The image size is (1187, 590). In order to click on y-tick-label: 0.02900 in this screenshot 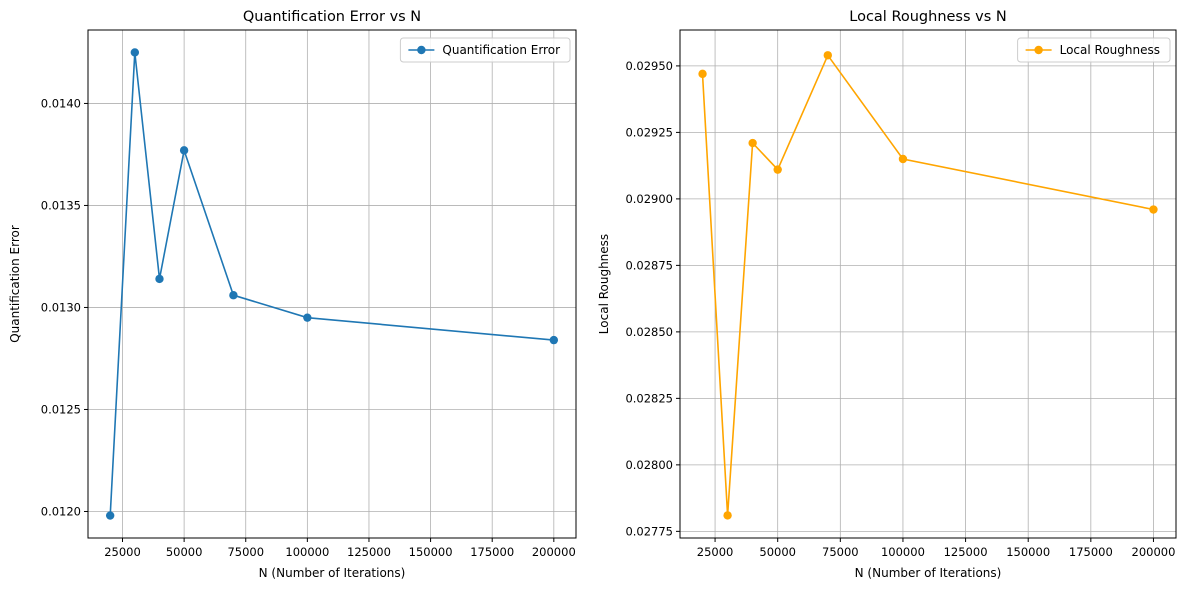, I will do `click(649, 199)`.